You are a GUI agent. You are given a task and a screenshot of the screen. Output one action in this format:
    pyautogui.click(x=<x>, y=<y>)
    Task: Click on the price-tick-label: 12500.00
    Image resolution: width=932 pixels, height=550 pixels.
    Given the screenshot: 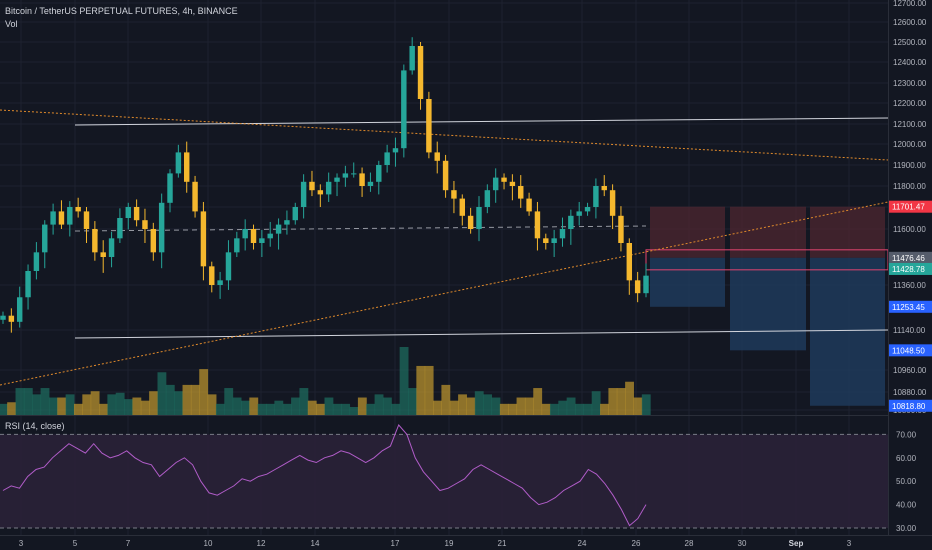 What is the action you would take?
    pyautogui.click(x=910, y=42)
    